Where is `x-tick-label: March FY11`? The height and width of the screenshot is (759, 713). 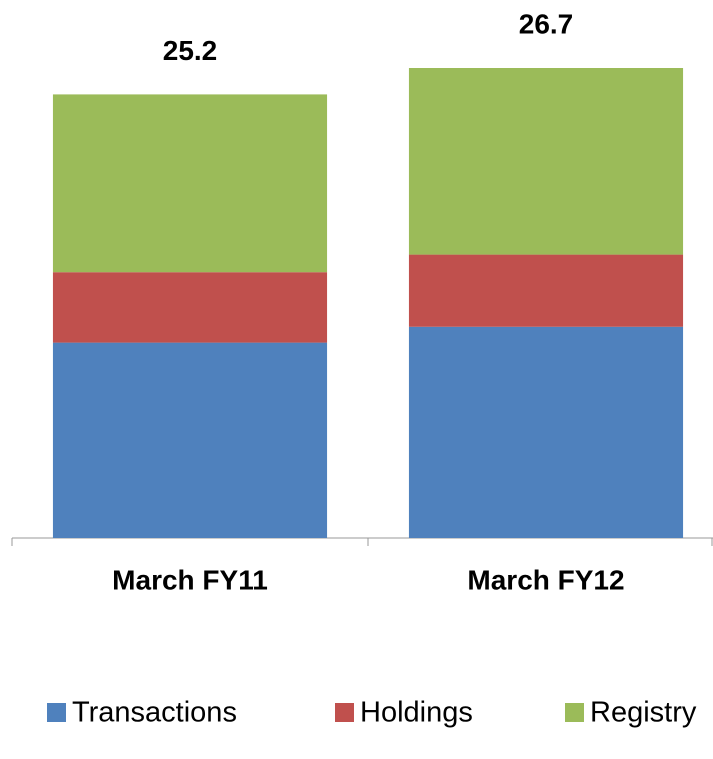 x-tick-label: March FY11 is located at coordinates (190, 579).